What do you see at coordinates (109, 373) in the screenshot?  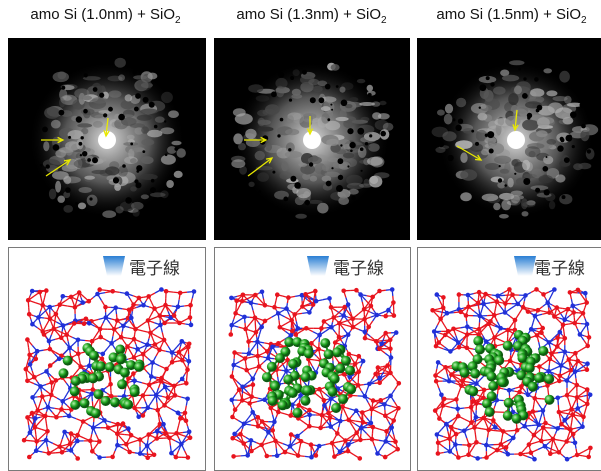 I see `bond-network` at bounding box center [109, 373].